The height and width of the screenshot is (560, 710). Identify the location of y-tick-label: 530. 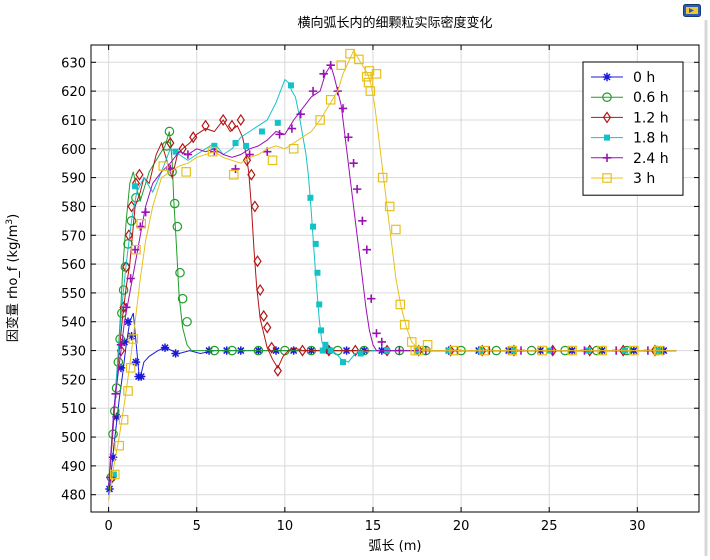
(73, 352).